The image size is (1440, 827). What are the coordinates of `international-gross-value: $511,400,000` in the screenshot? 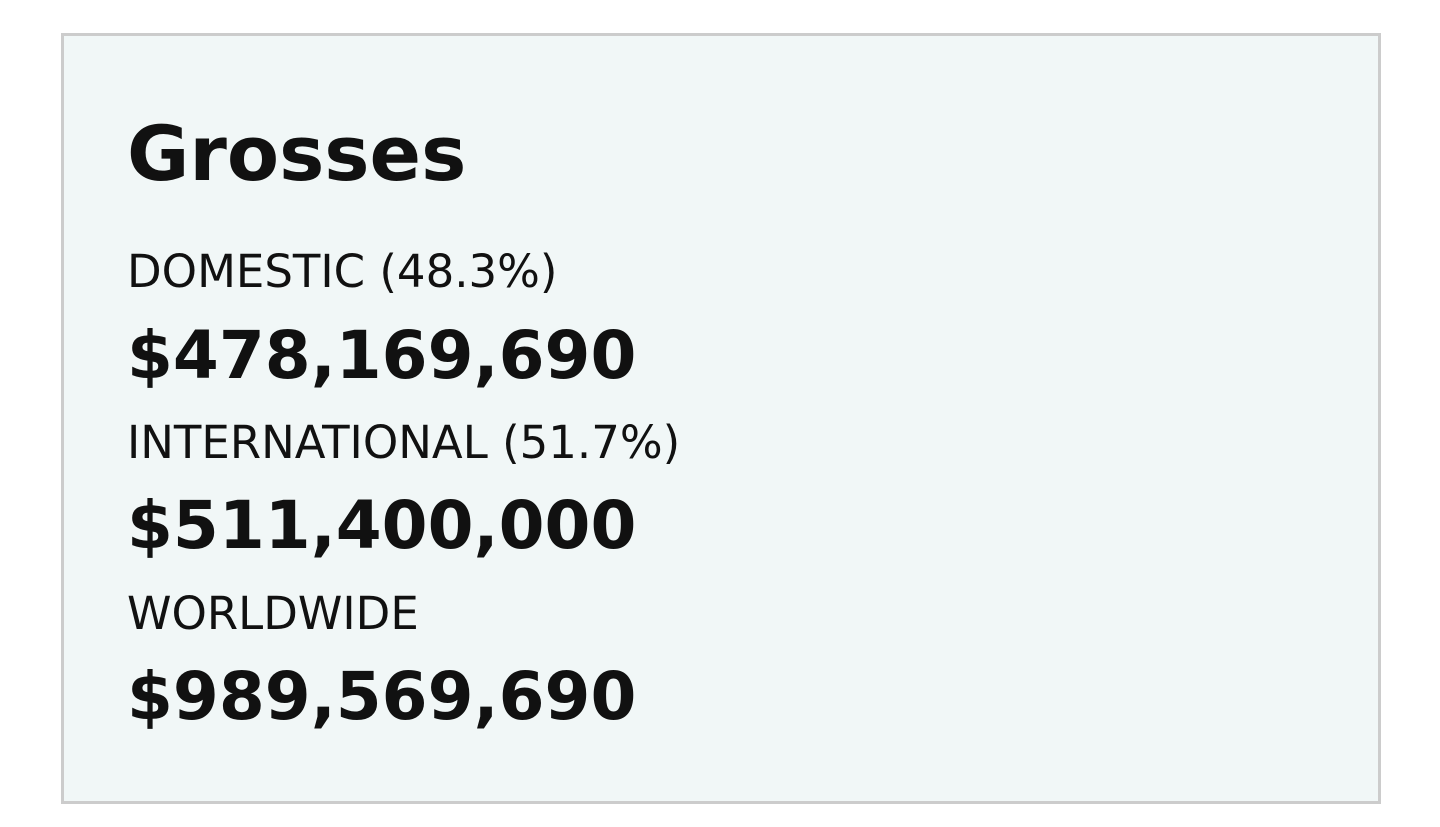 It's located at (382, 525).